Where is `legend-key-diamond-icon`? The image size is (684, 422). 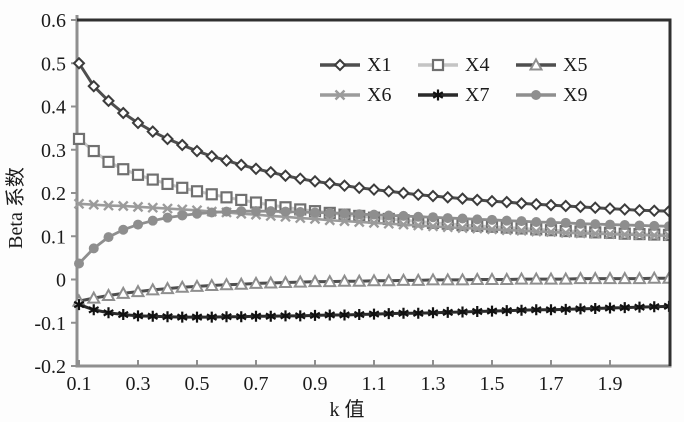
legend-key-diamond-icon is located at coordinates (340, 65).